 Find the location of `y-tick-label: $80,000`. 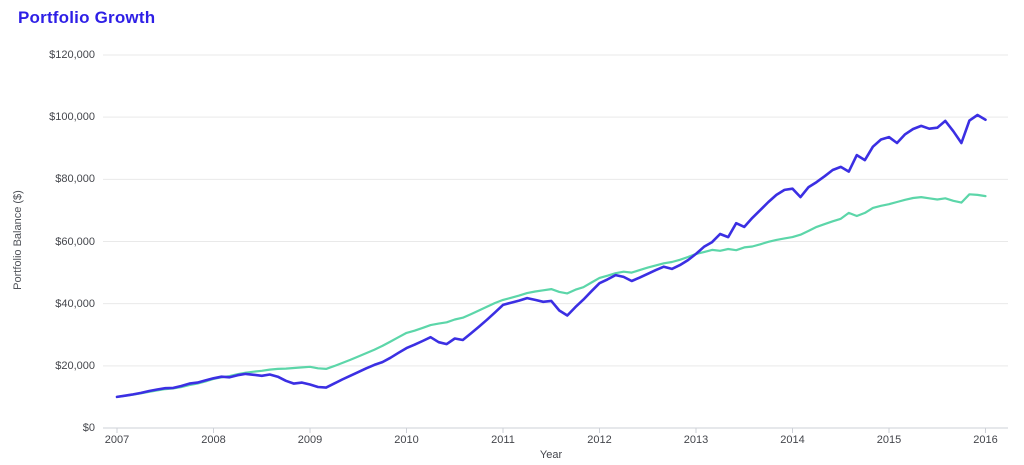

y-tick-label: $80,000 is located at coordinates (75, 179).